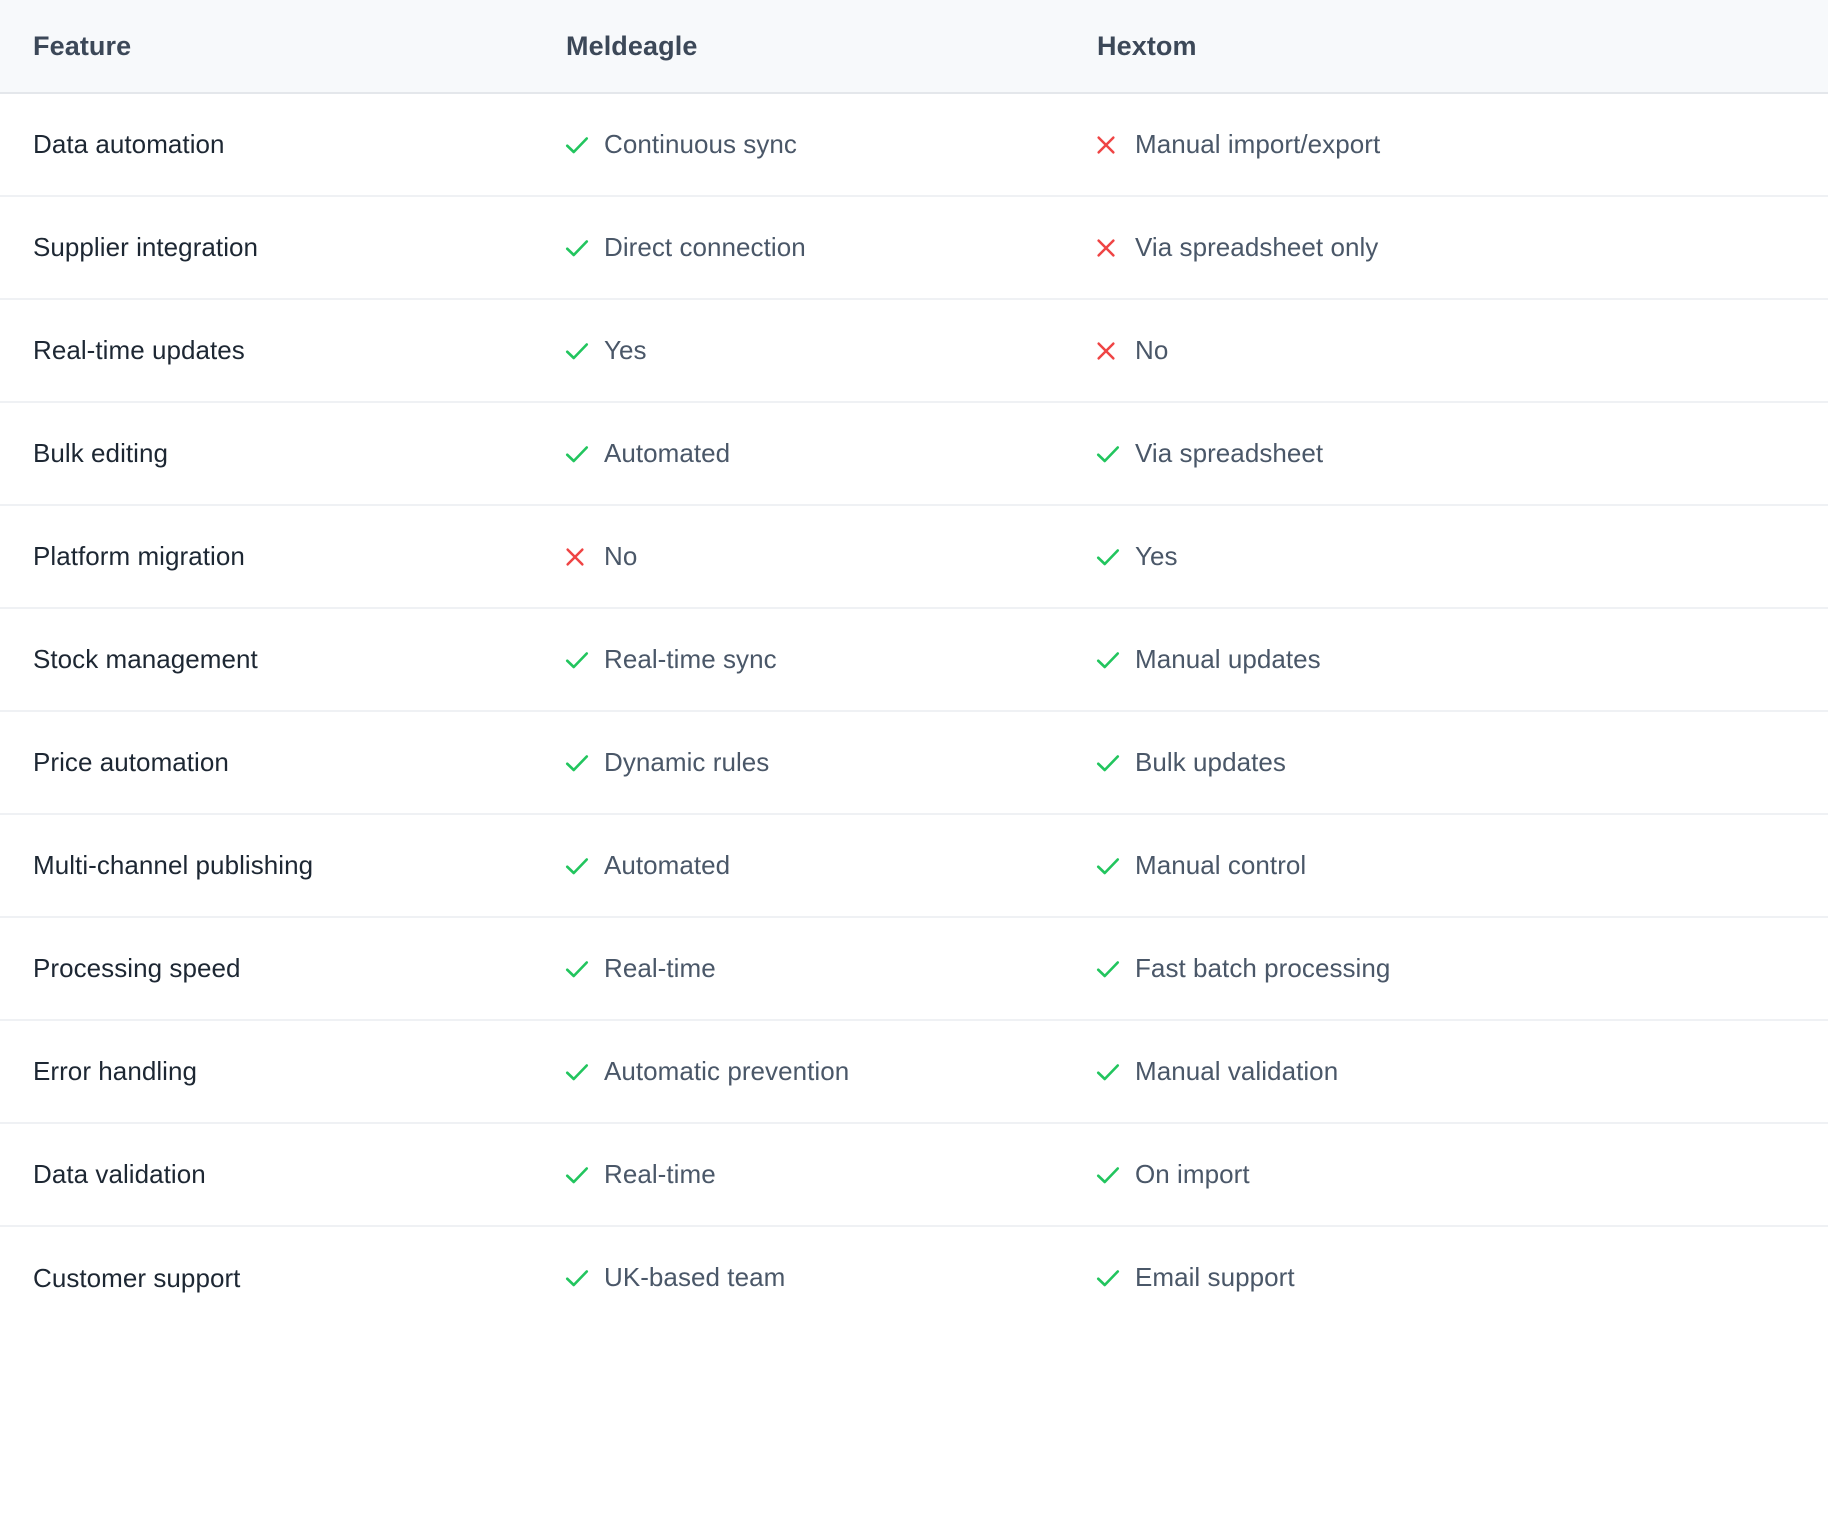 This screenshot has height=1540, width=1828. I want to click on value-label: Email support, so click(1215, 1277).